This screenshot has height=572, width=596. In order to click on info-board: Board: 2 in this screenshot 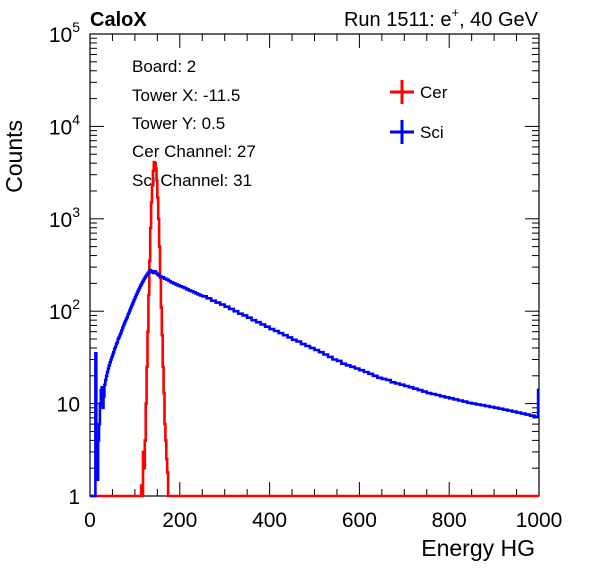, I will do `click(164, 66)`.